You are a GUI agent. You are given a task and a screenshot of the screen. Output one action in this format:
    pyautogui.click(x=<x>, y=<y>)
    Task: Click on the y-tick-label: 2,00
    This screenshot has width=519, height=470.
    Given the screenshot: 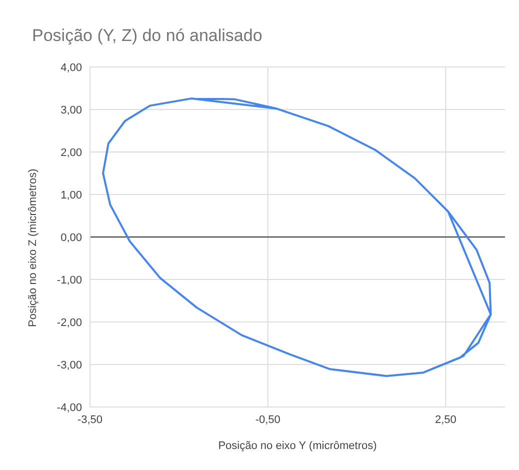 What is the action you would take?
    pyautogui.click(x=71, y=152)
    